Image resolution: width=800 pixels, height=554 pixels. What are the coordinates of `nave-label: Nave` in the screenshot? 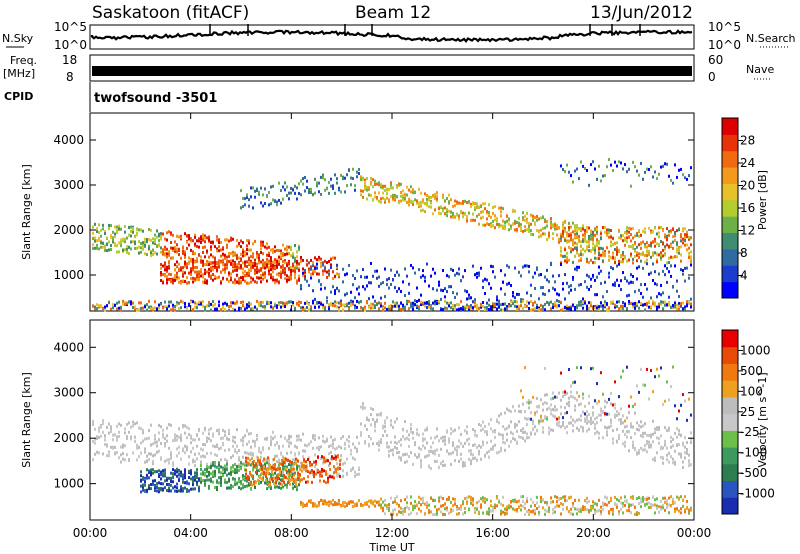 It's located at (760, 69).